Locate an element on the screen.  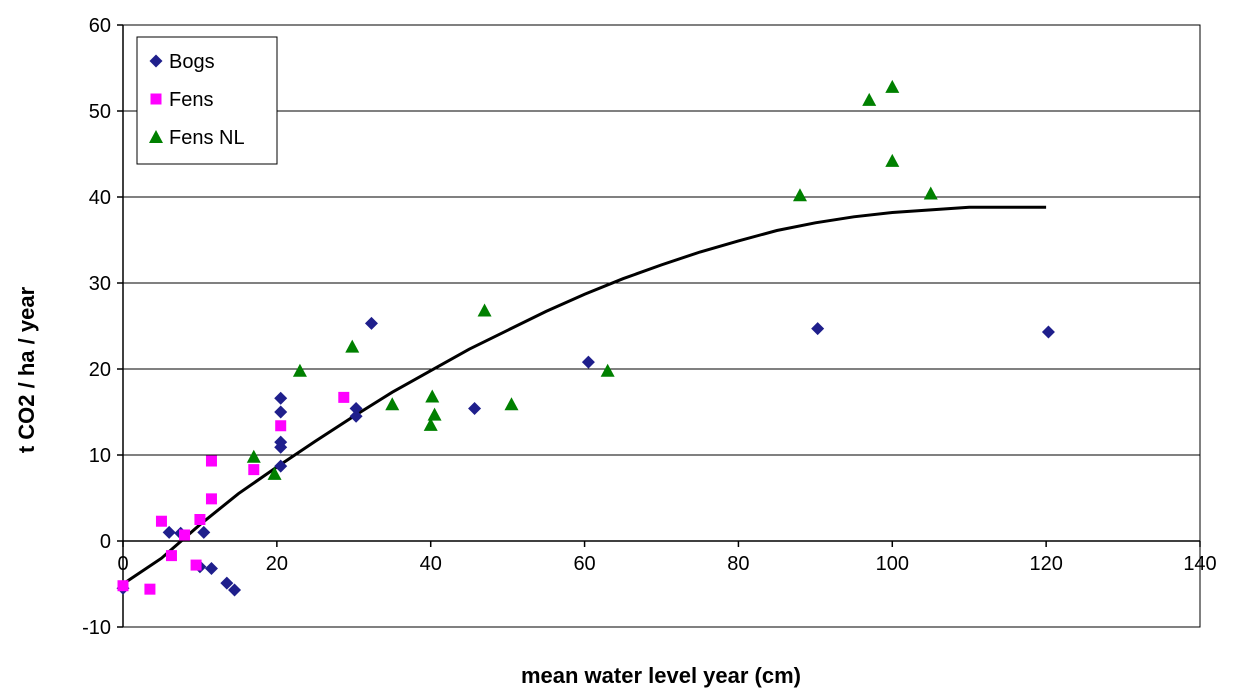
y-tick-label: -10 is located at coordinates (96, 628).